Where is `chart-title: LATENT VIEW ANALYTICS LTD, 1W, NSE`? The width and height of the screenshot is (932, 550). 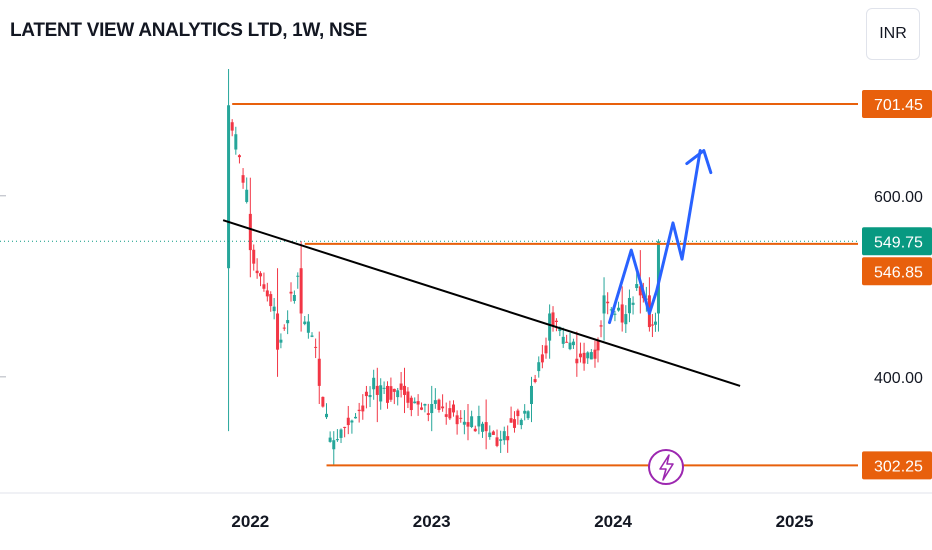 chart-title: LATENT VIEW ANALYTICS LTD, 1W, NSE is located at coordinates (189, 30).